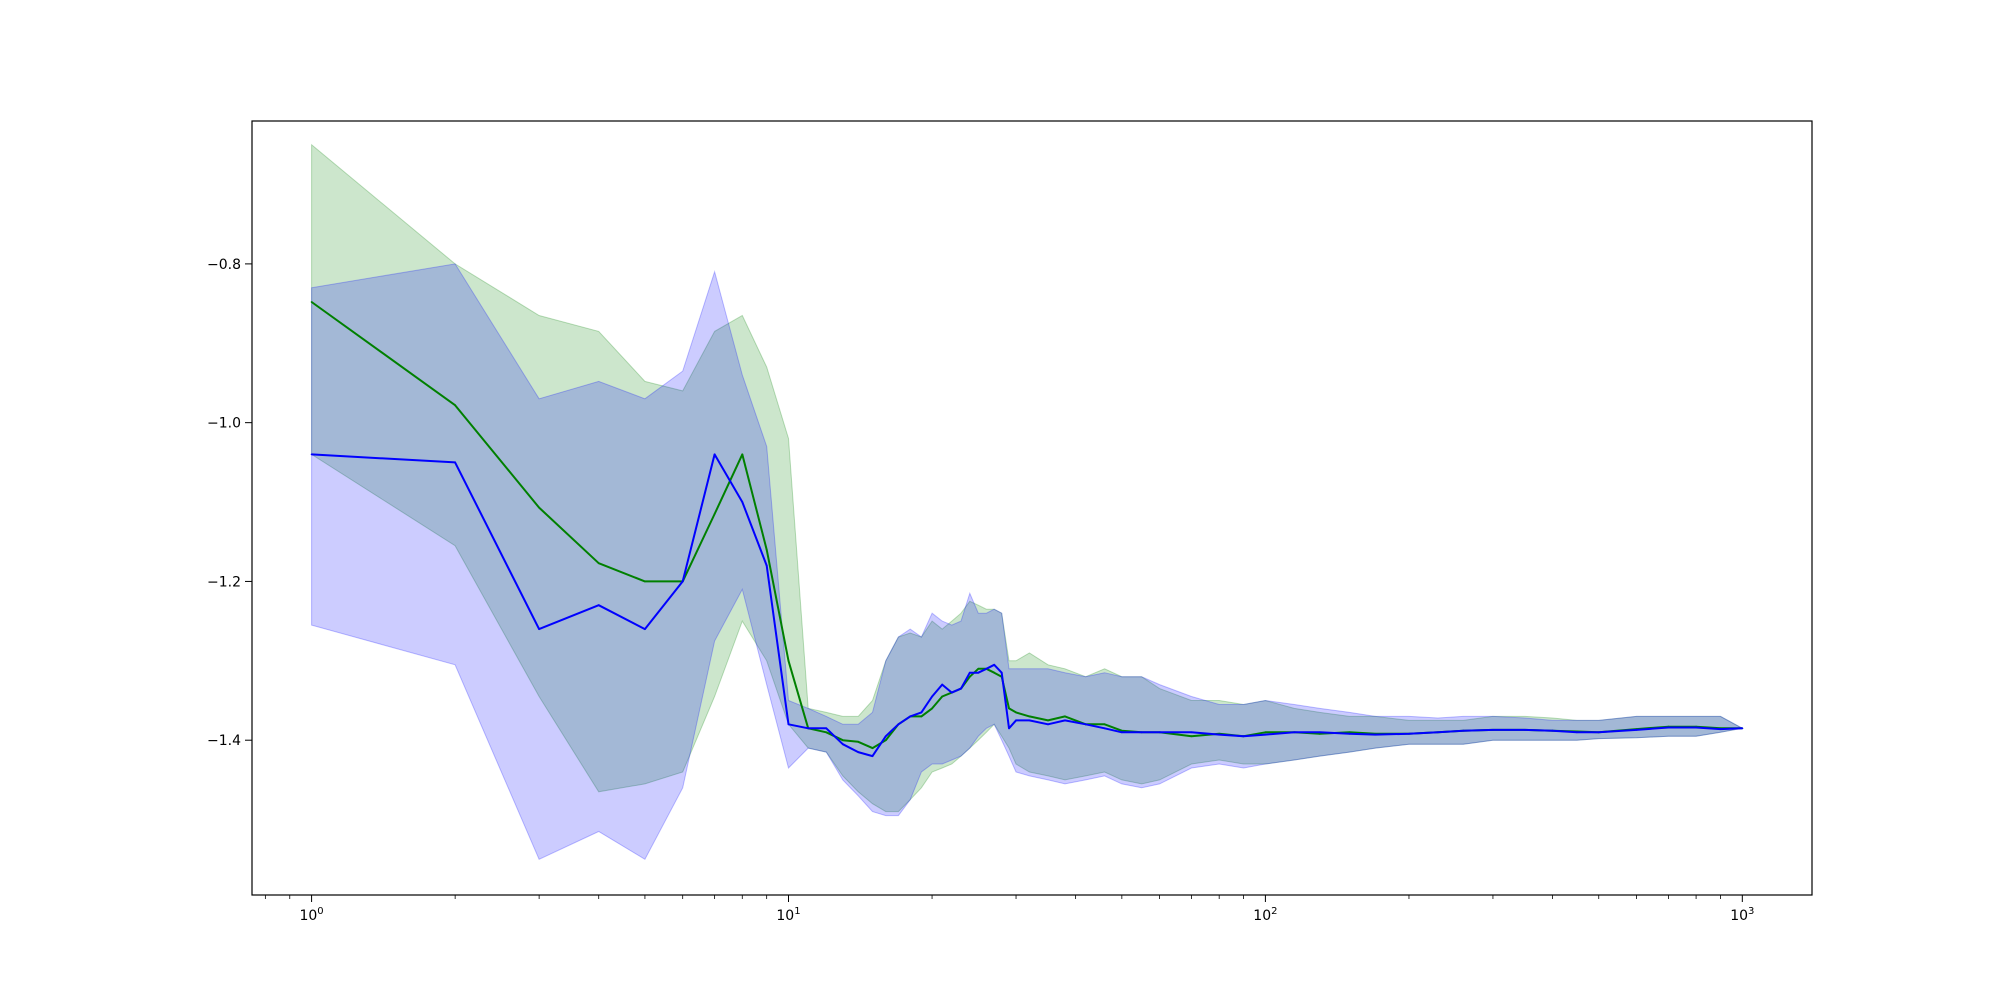 The image size is (2000, 1004). I want to click on x-tick-label: 101, so click(788, 915).